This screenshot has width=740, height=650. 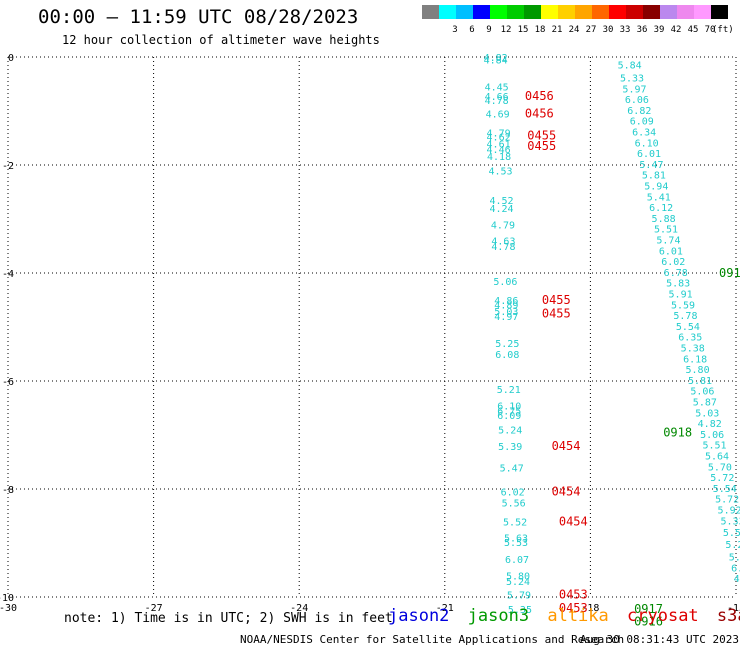 What do you see at coordinates (676, 273) in the screenshot?
I see `wave-height-value: 6.78` at bounding box center [676, 273].